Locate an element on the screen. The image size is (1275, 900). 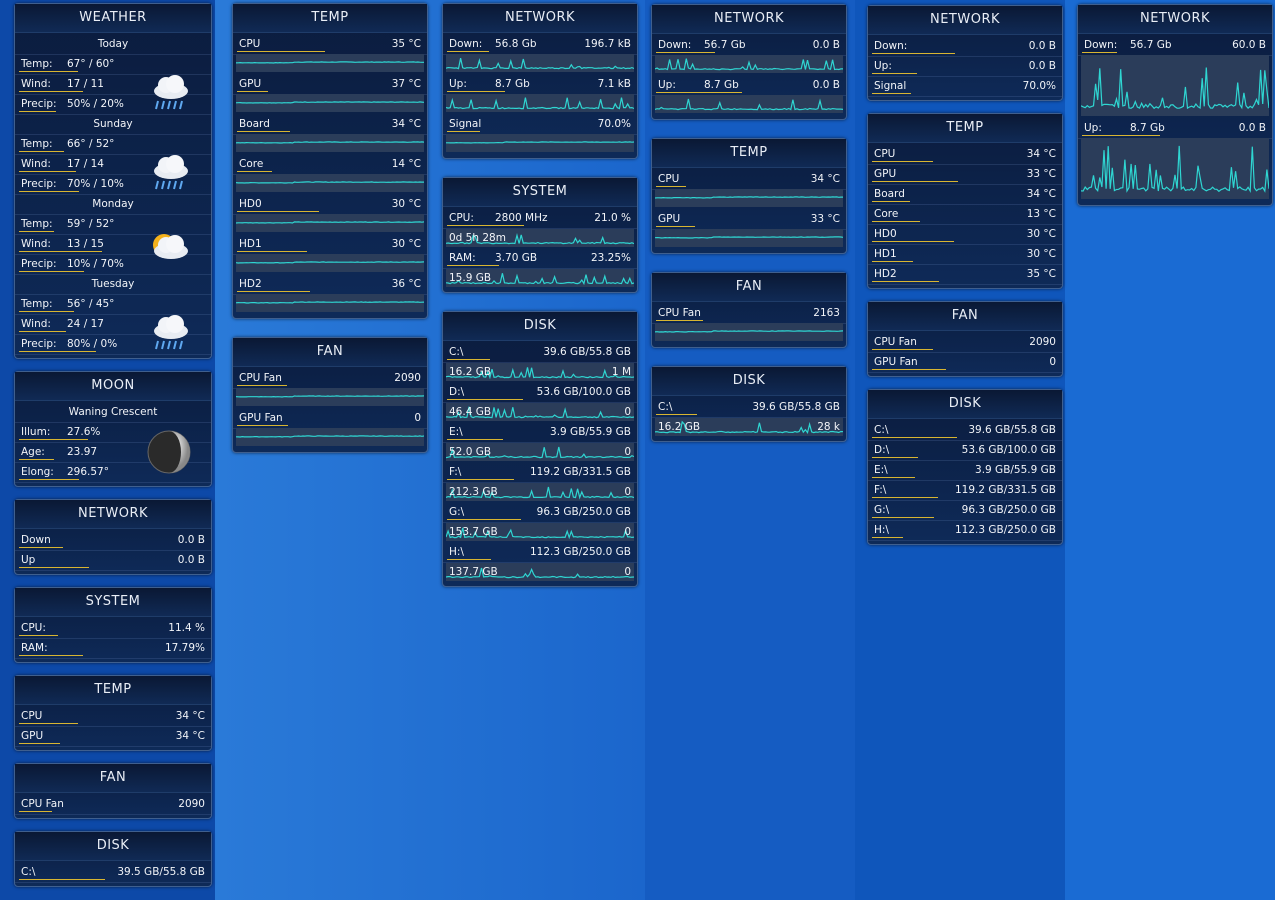
widget-row: Core 14 °C is located at coordinates (330, 164).